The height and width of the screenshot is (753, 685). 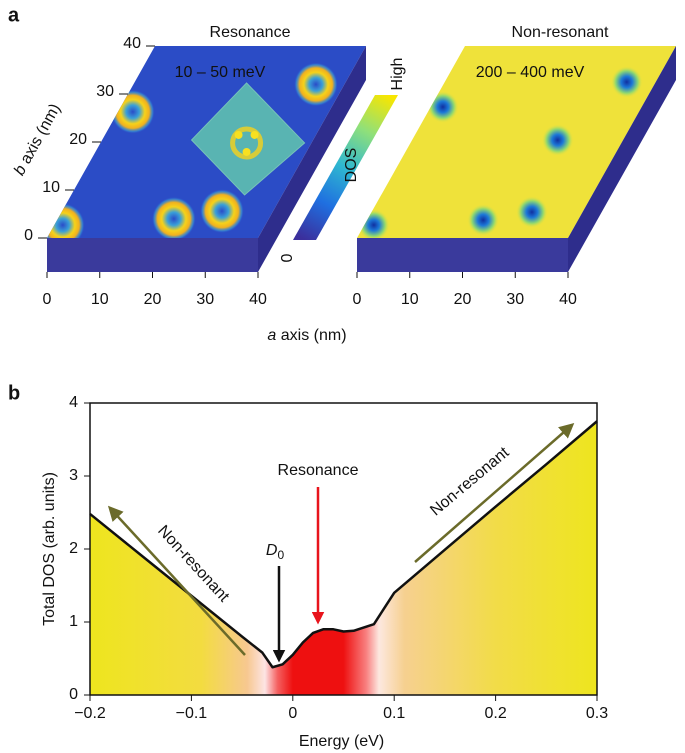 What do you see at coordinates (14, 393) in the screenshot?
I see `panel-label: b` at bounding box center [14, 393].